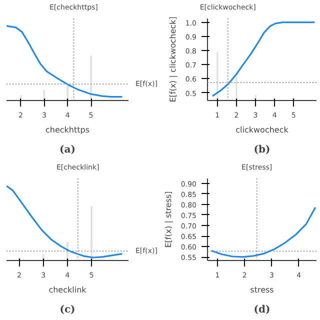 This screenshot has width=320, height=320. What do you see at coordinates (67, 290) in the screenshot?
I see `x-axis-title: checklink` at bounding box center [67, 290].